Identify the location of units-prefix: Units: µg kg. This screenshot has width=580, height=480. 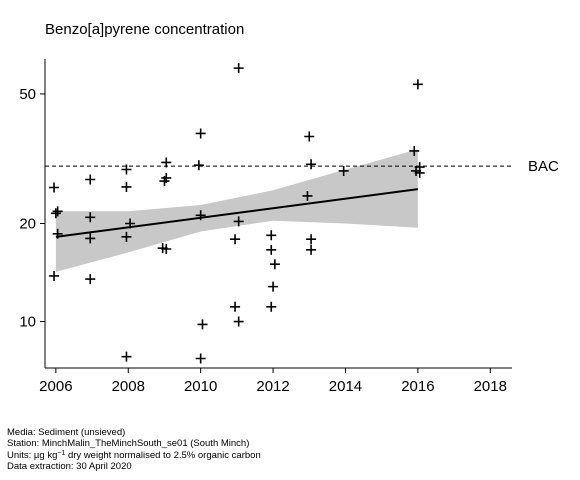
(32, 456).